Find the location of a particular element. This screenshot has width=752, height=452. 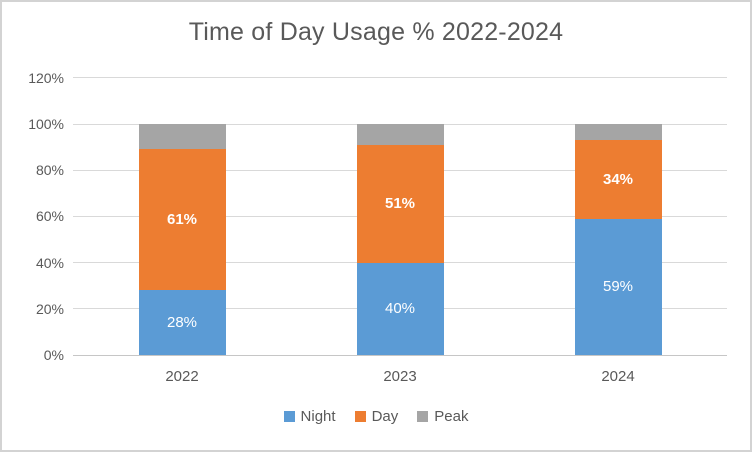

y-axis-tick-label: 120% is located at coordinates (46, 77).